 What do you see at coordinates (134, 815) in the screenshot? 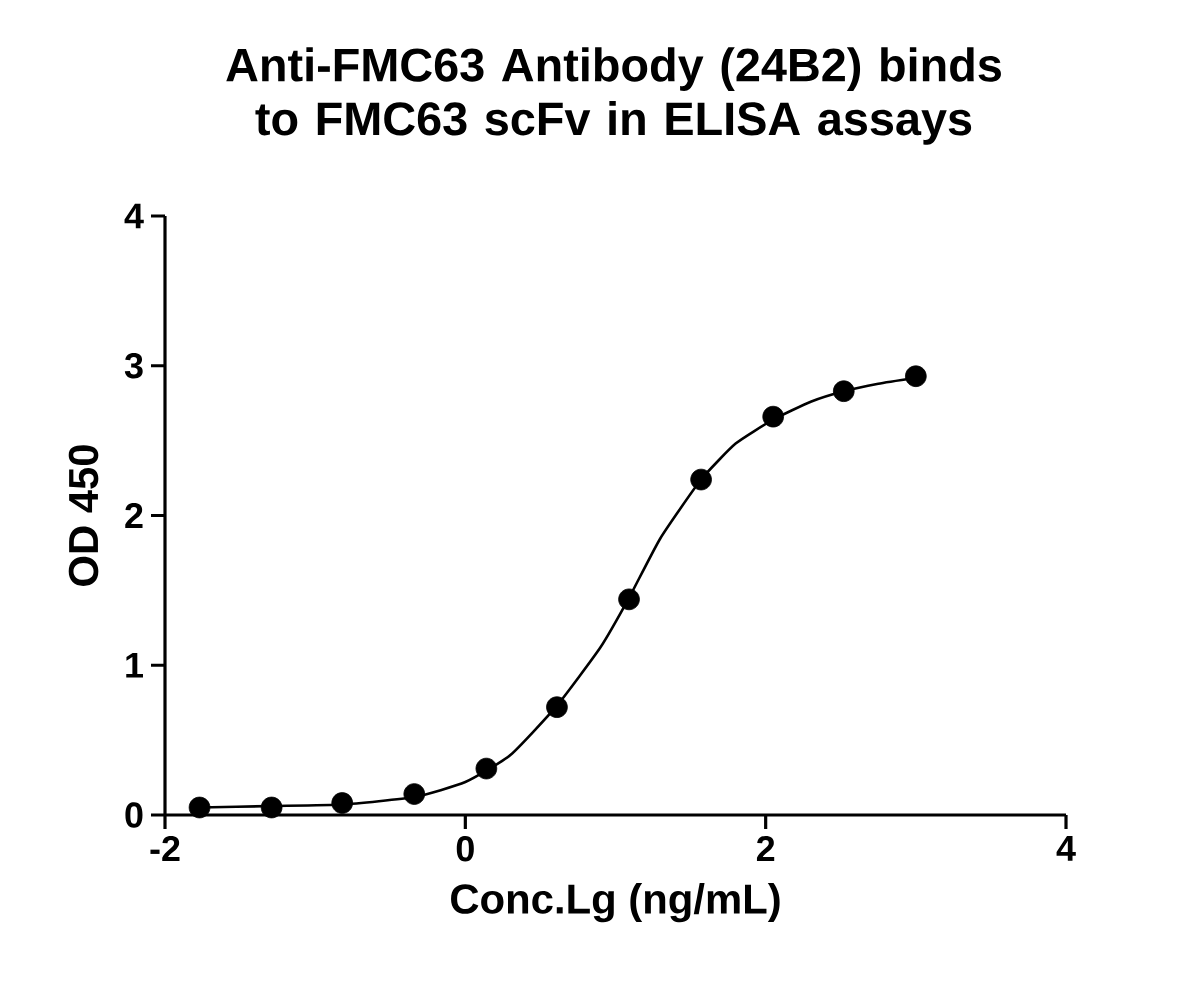
I see `y-tick-label: 0` at bounding box center [134, 815].